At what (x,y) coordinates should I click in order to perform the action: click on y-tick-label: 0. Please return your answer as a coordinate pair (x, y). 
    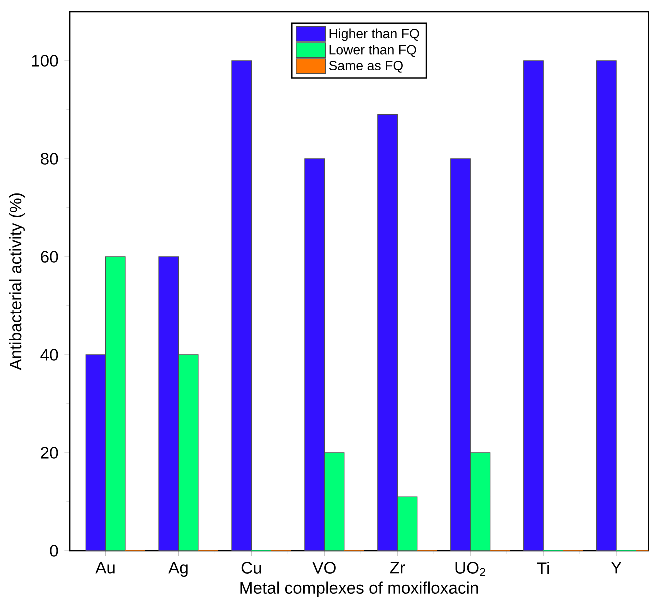
    Looking at the image, I should click on (54, 551).